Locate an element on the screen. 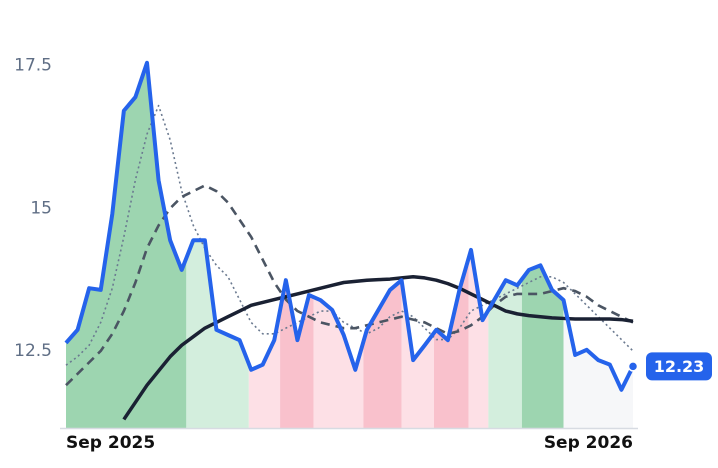 Image resolution: width=718 pixels, height=468 pixels. y-tick-label: 12.5 is located at coordinates (33, 351).